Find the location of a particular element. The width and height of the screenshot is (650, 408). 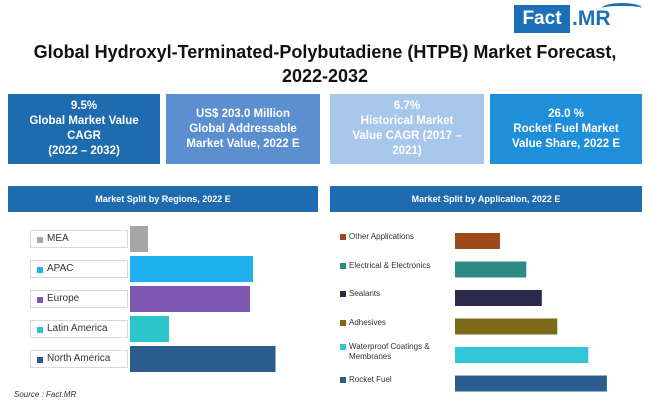

legend-label: Europe is located at coordinates (63, 298).